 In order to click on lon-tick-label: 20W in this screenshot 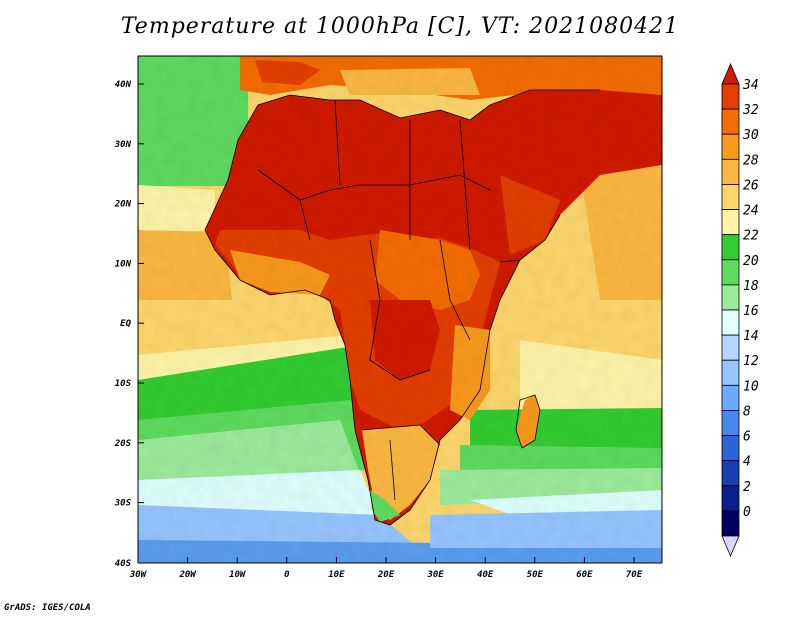, I will do `click(187, 575)`.